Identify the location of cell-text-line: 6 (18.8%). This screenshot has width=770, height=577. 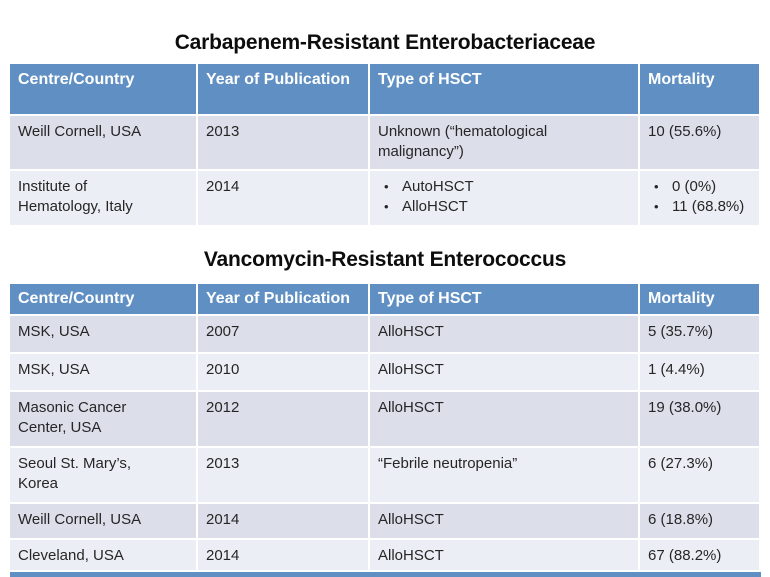
(681, 520).